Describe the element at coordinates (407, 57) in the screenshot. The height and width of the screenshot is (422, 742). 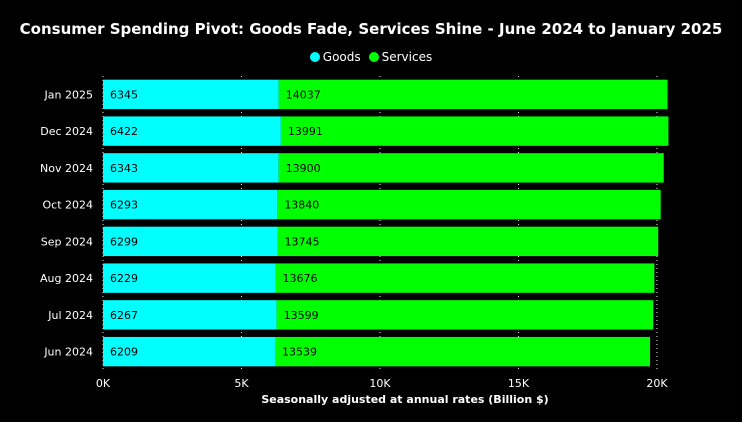
I see `legend-label-services: Services` at that location.